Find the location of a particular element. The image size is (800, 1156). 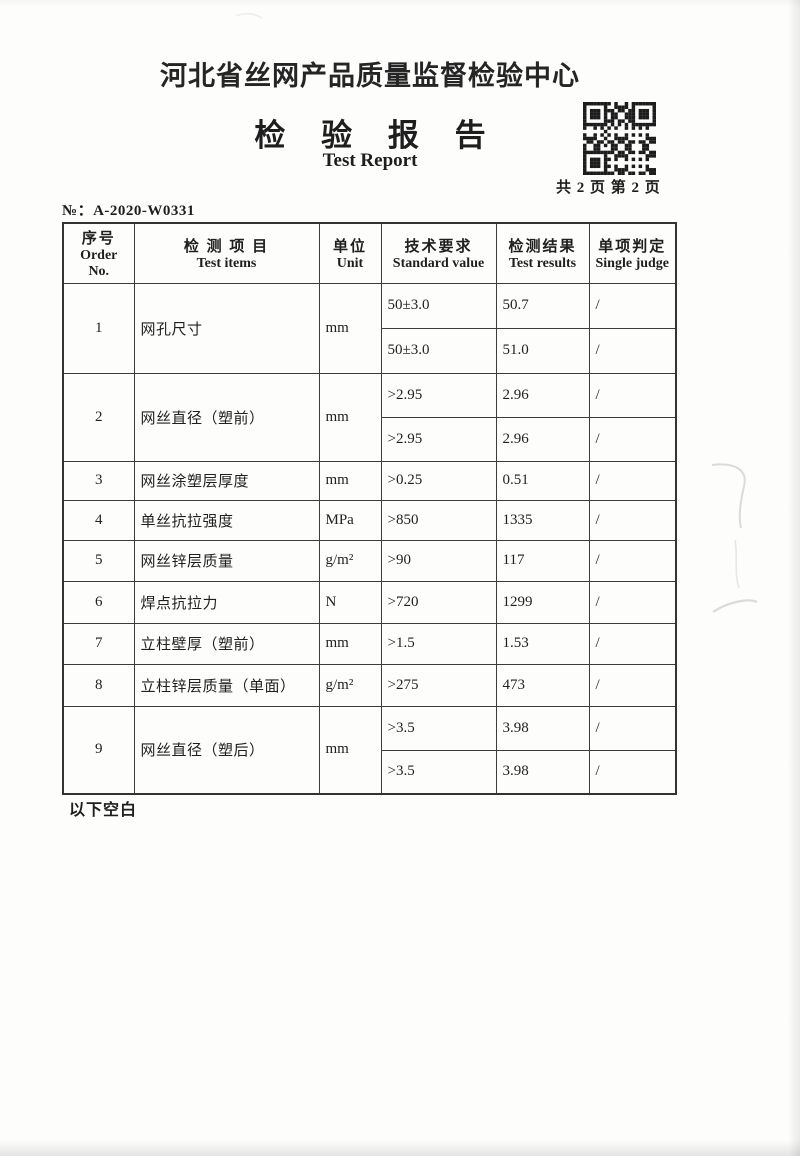

cell-order-no: 1 is located at coordinates (98, 328).